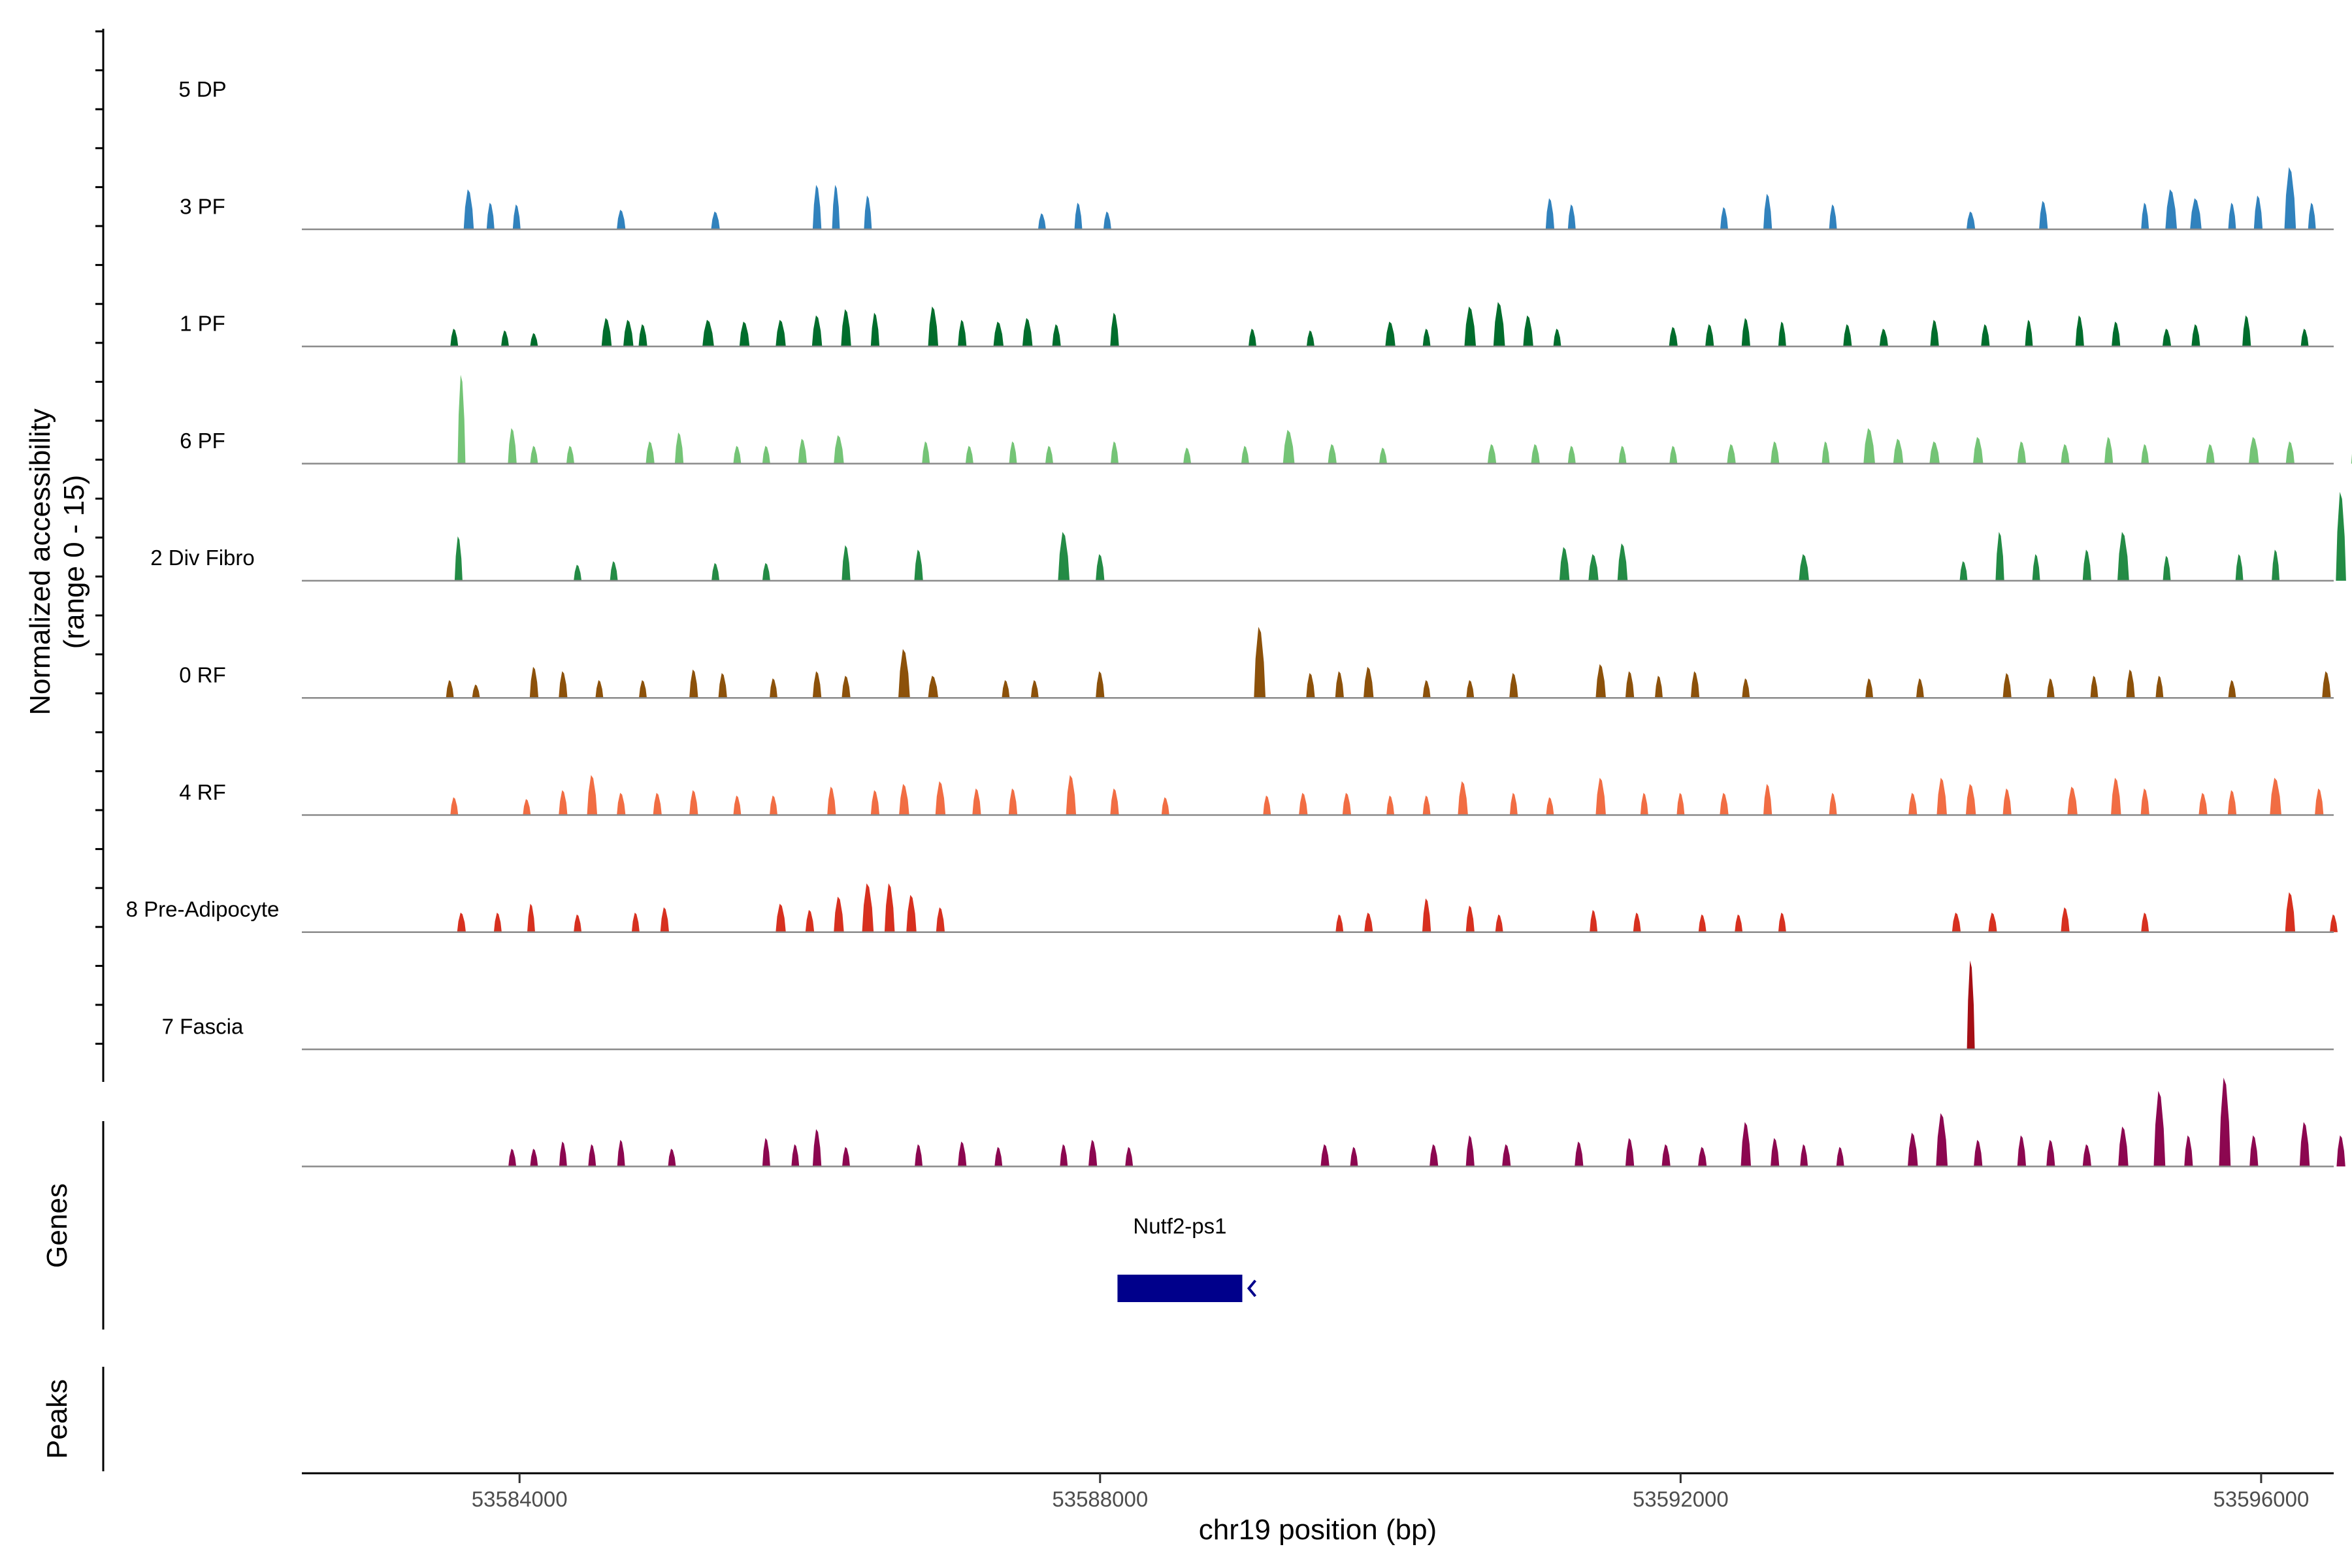 The width and height of the screenshot is (2352, 1568). Describe the element at coordinates (1266, 388) in the screenshot. I see `track-1-pf: 1 PF` at that location.